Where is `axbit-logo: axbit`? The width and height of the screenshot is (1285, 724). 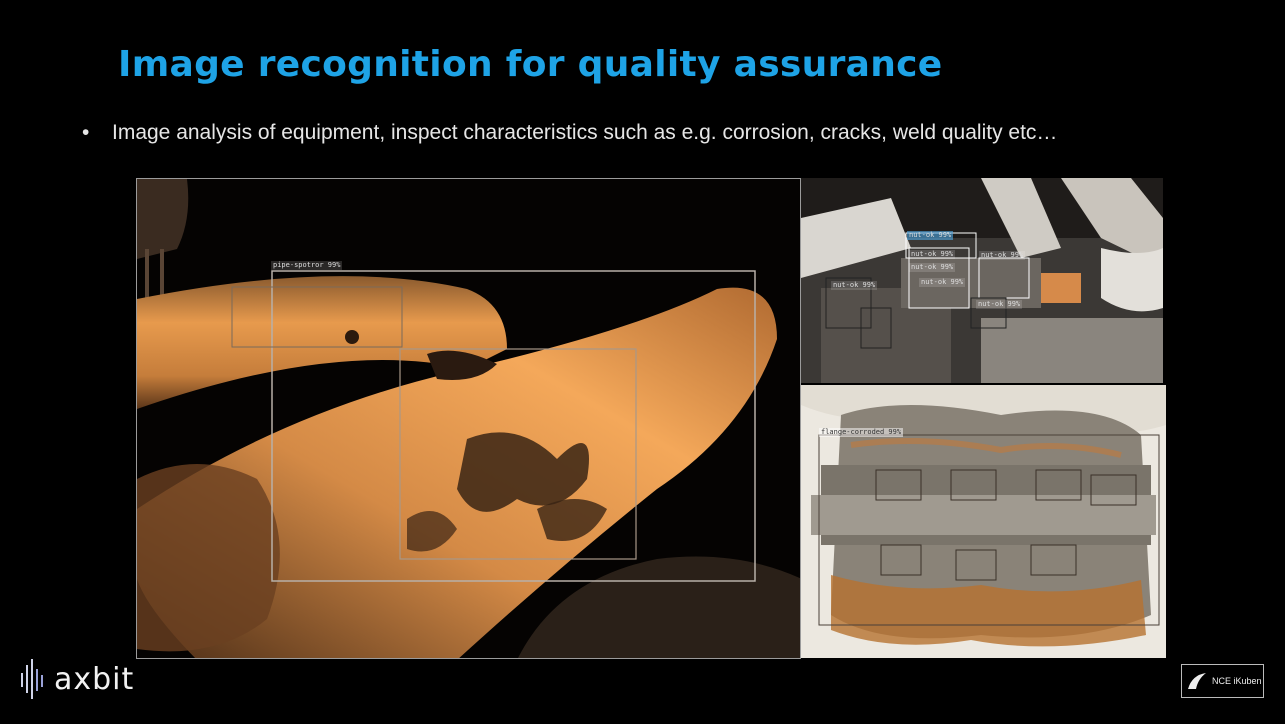
axbit-logo: axbit is located at coordinates (77, 679).